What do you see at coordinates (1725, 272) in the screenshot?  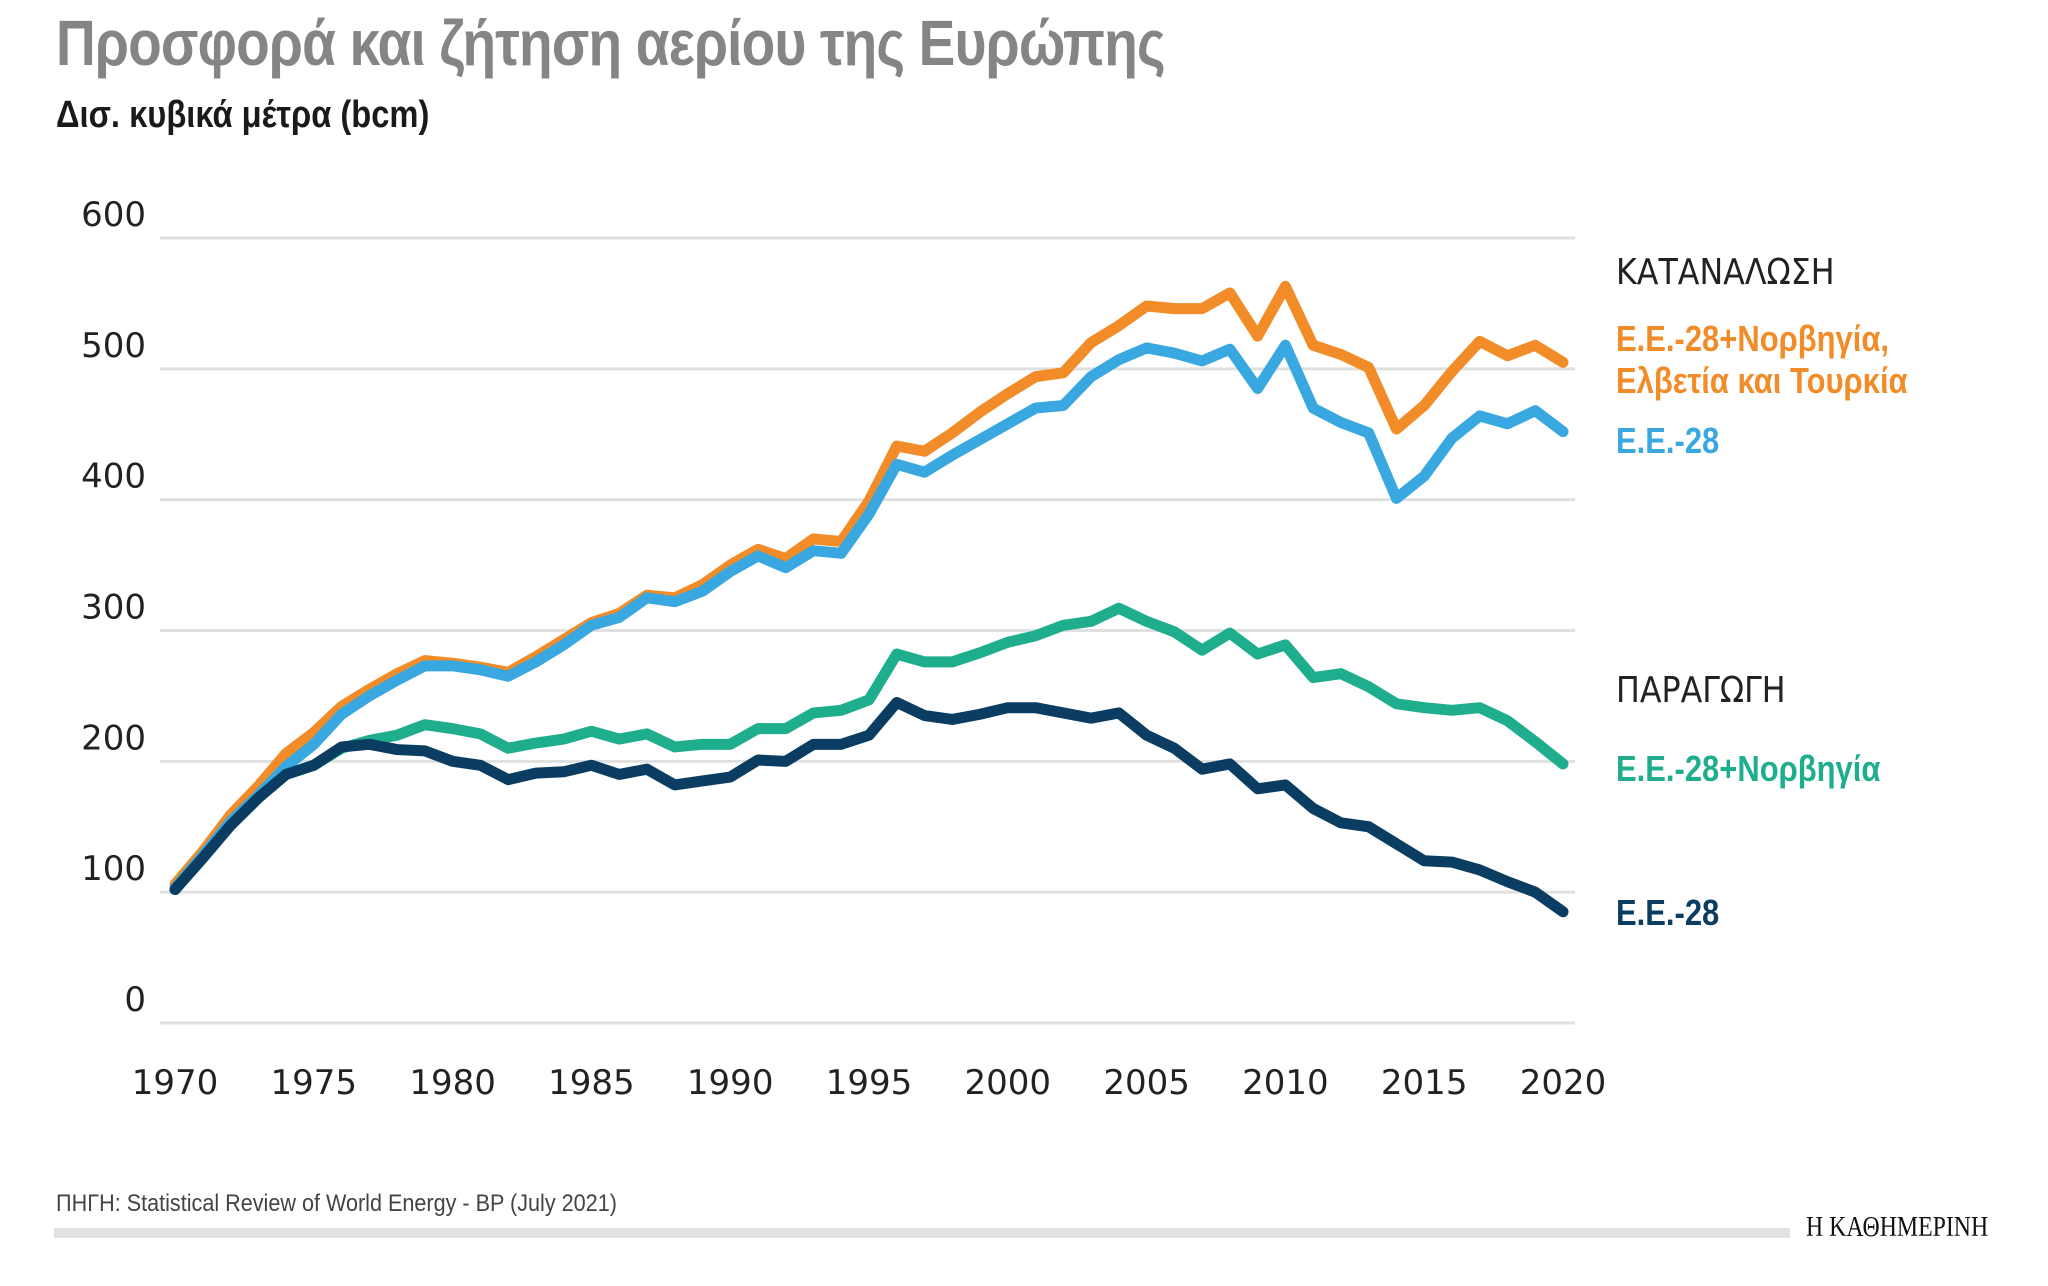 I see `group-label-consumption: ΚΑΤΑΝΑΛΩΣΗ` at bounding box center [1725, 272].